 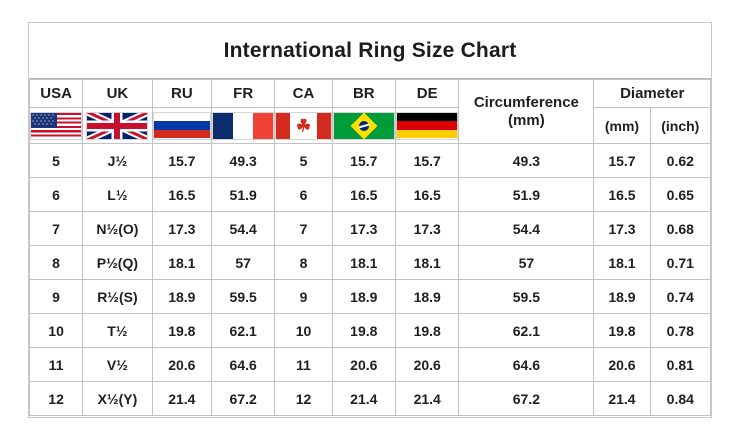 I want to click on ru-band-red, so click(x=181, y=134).